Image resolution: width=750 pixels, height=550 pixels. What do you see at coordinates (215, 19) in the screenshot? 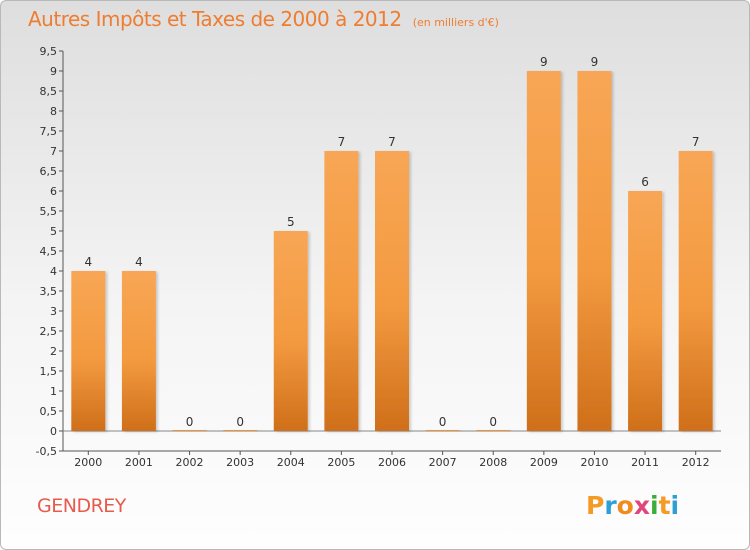
I see `chart-title: Autres Impôts et Taxes de 2000 à 2012` at bounding box center [215, 19].